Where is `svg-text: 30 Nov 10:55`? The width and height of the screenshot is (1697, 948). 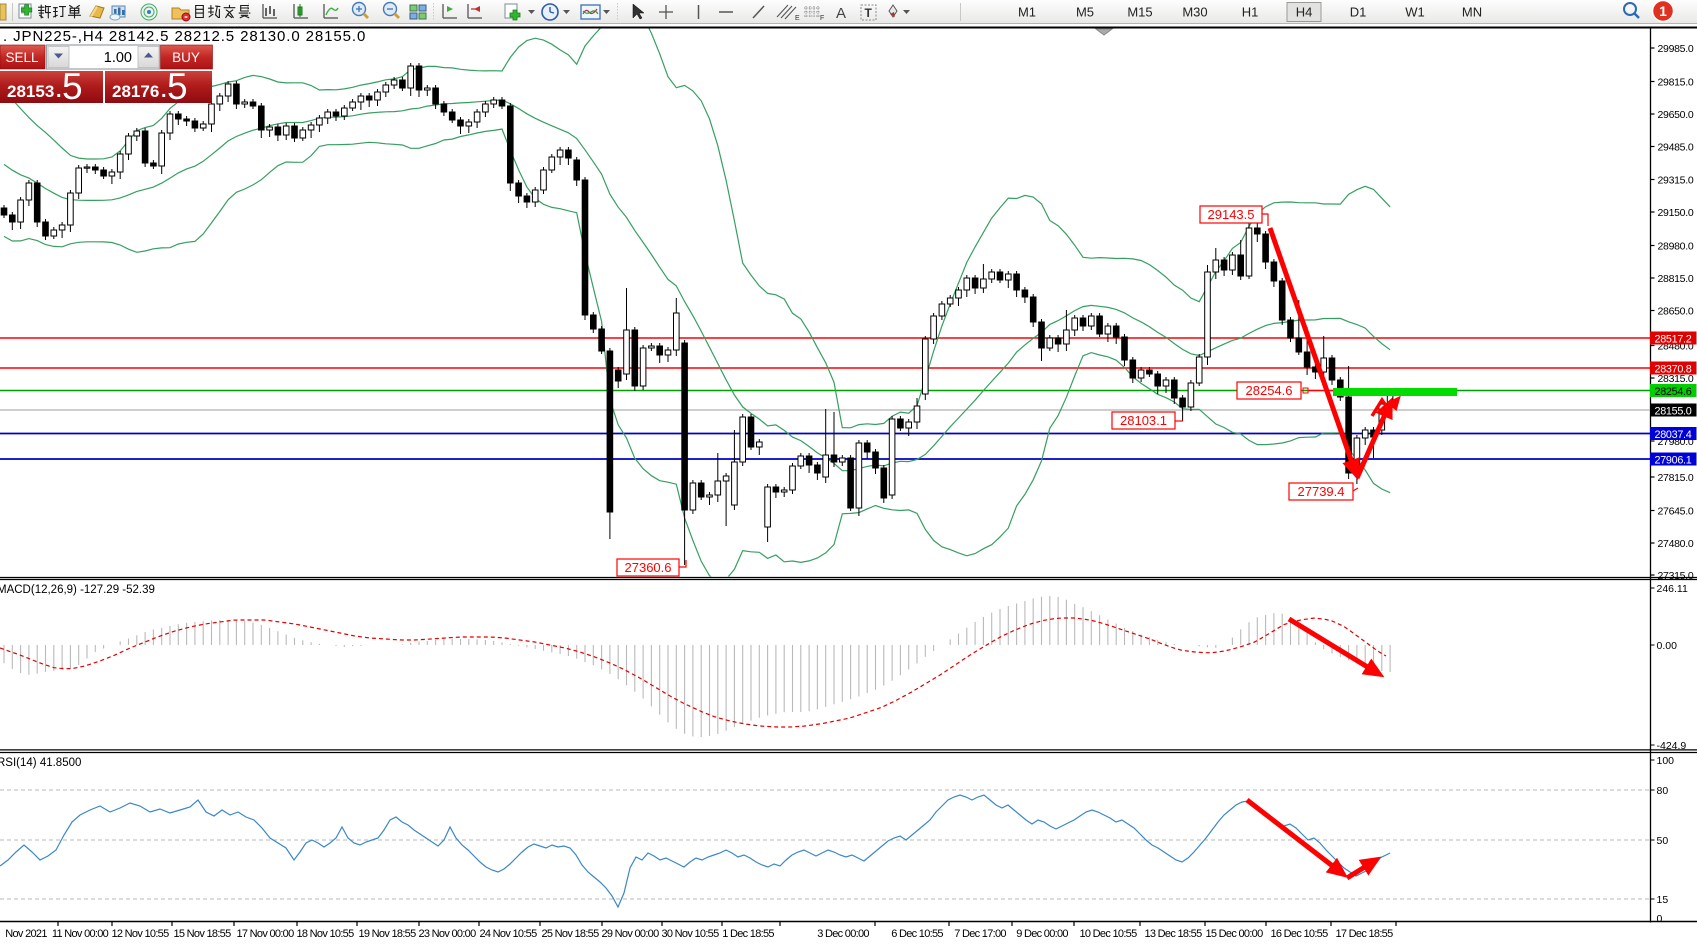
svg-text: 30 Nov 10:55 is located at coordinates (690, 934).